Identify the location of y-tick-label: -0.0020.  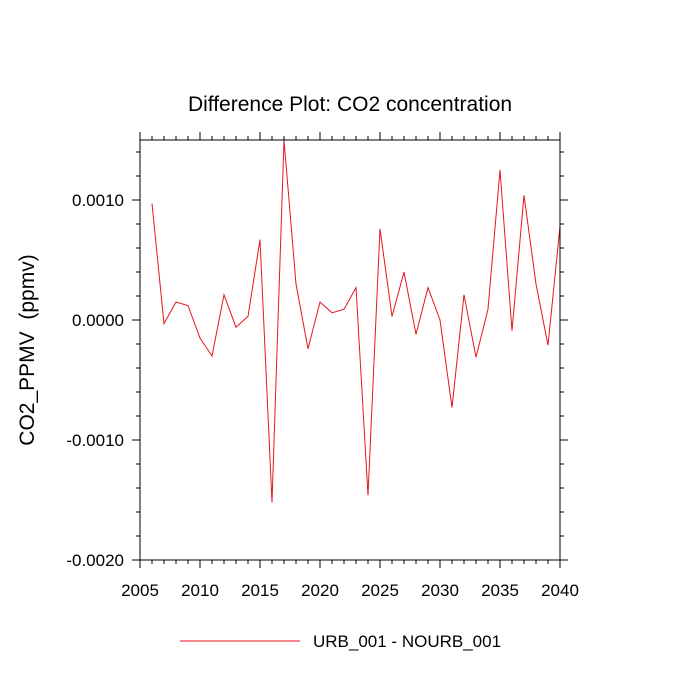
(95, 560).